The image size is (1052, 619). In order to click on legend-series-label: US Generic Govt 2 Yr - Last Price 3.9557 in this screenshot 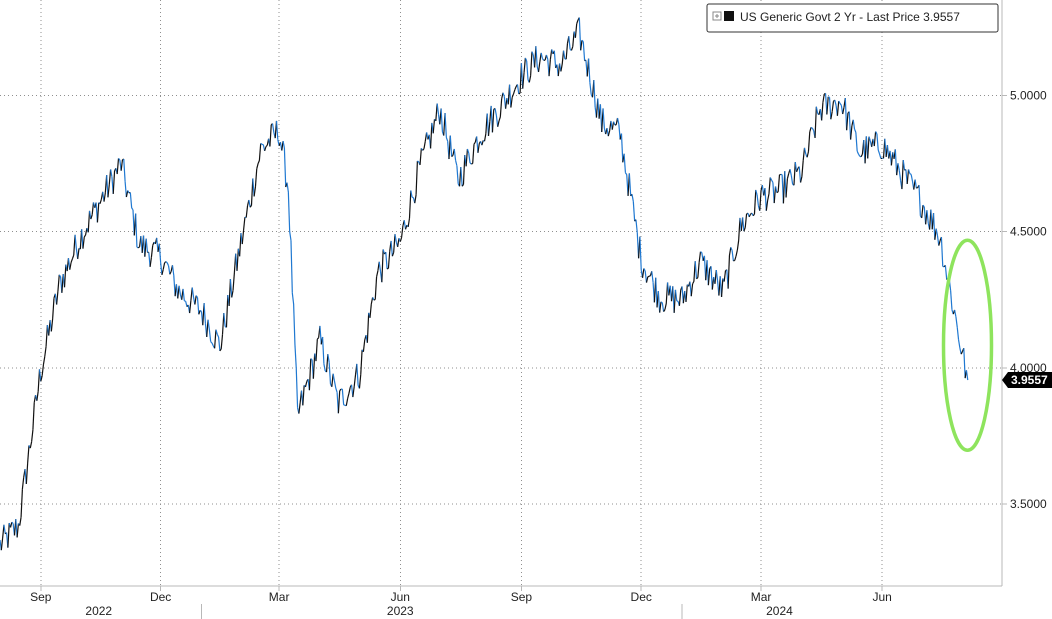, I will do `click(850, 17)`.